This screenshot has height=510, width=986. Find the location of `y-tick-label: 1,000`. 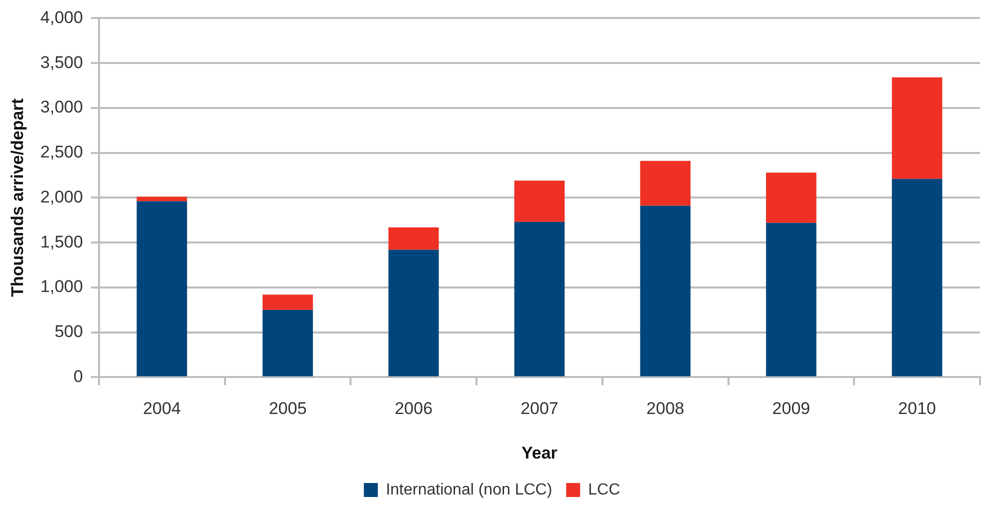

y-tick-label: 1,000 is located at coordinates (61, 286).